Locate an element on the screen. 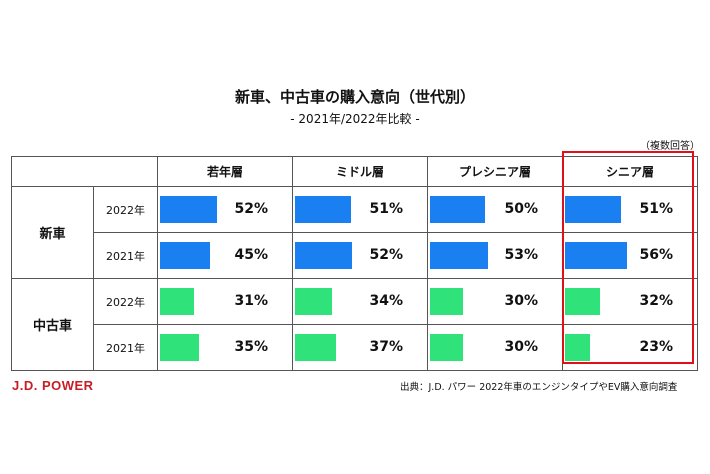 The width and height of the screenshot is (710, 474). value-cell: 32% is located at coordinates (630, 301).